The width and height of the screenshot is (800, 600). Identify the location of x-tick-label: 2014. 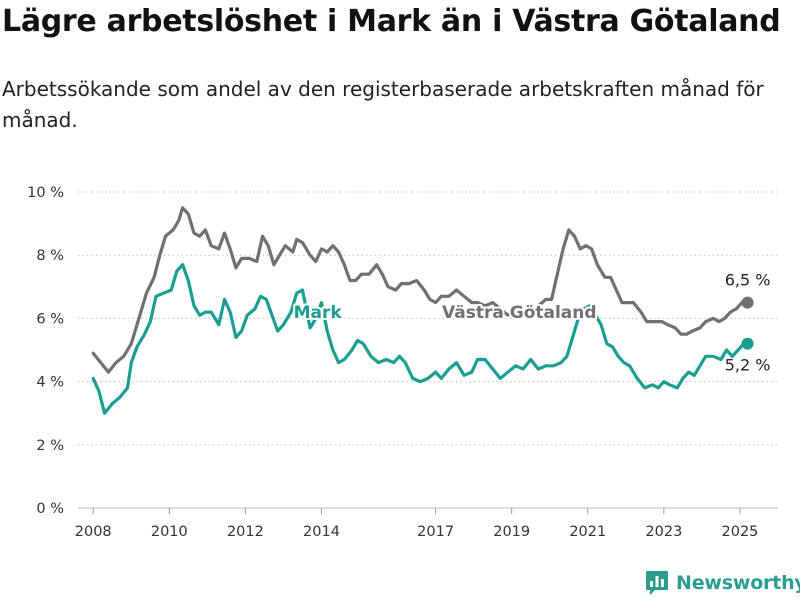
(321, 532).